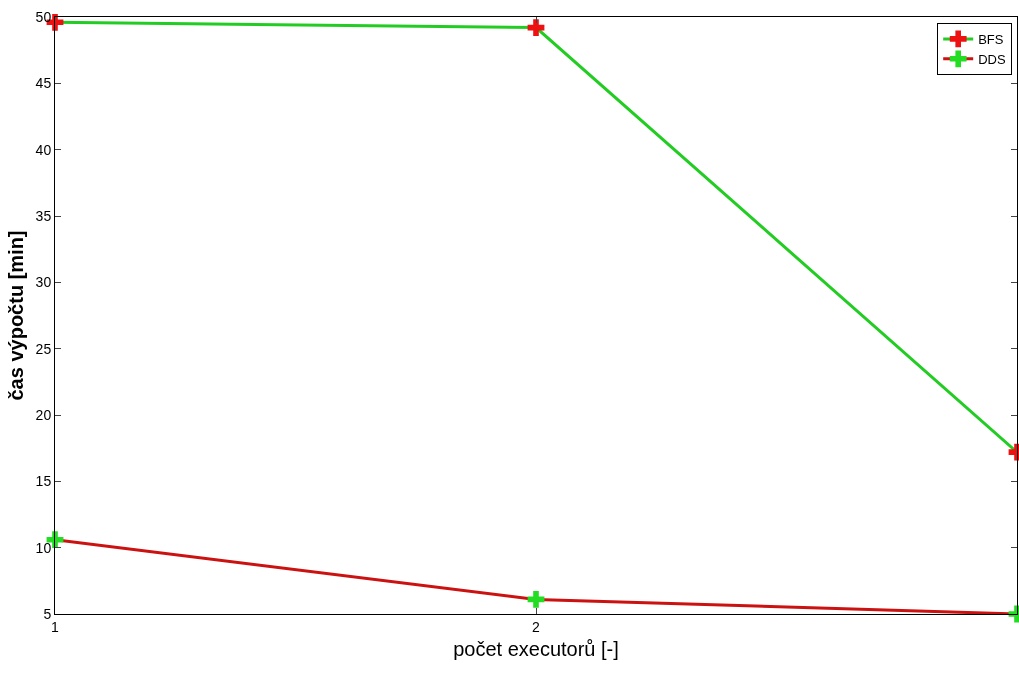  What do you see at coordinates (992, 59) in the screenshot?
I see `legend-label: DDS` at bounding box center [992, 59].